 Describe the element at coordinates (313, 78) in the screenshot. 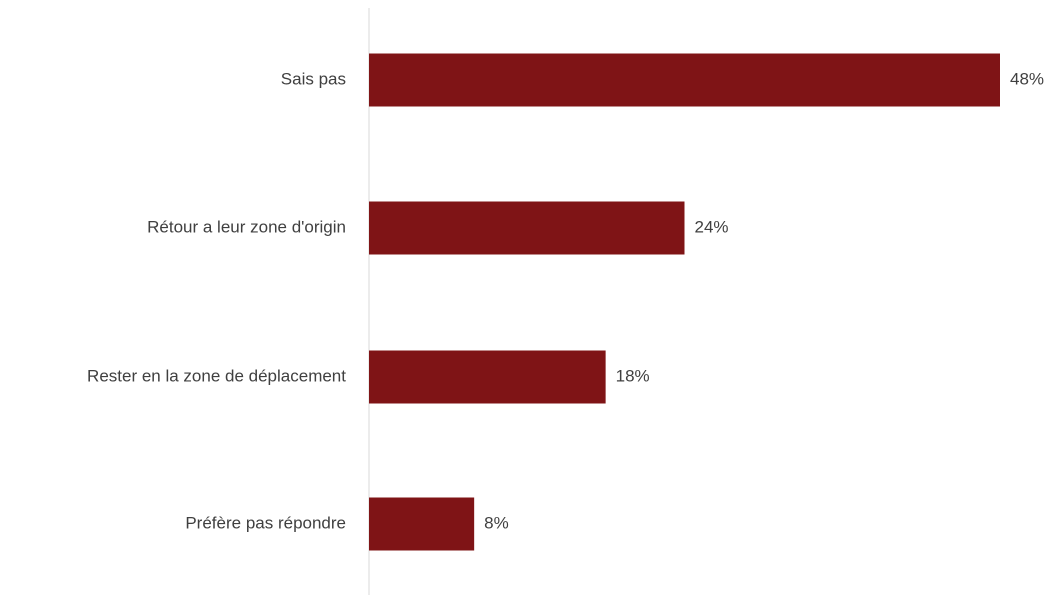

I see `category-label-1: Sais pas` at that location.